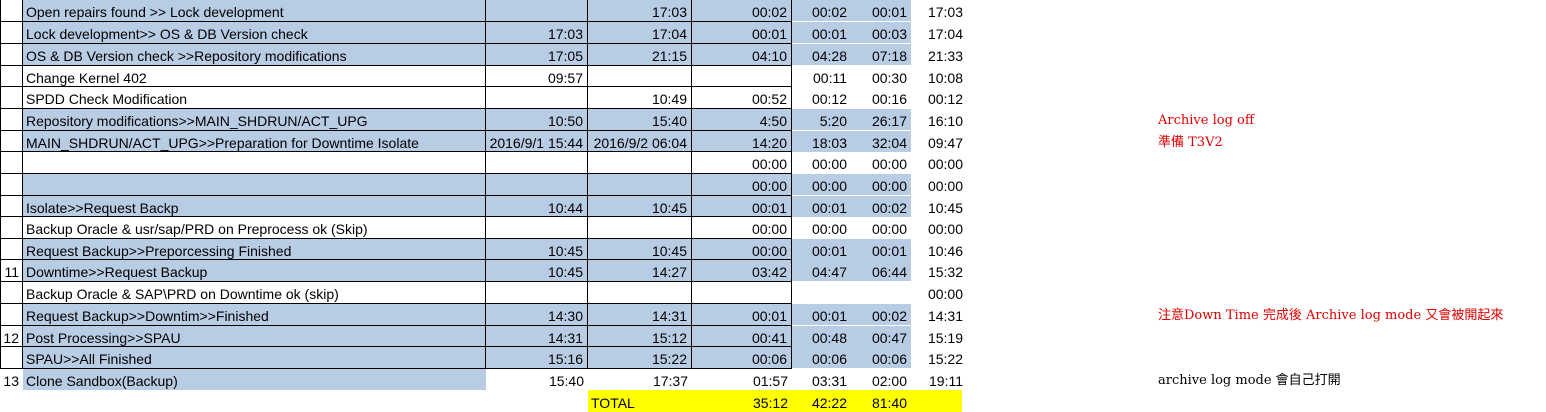  Describe the element at coordinates (640, 32) in the screenshot. I see `cell-end: 17:04` at that location.